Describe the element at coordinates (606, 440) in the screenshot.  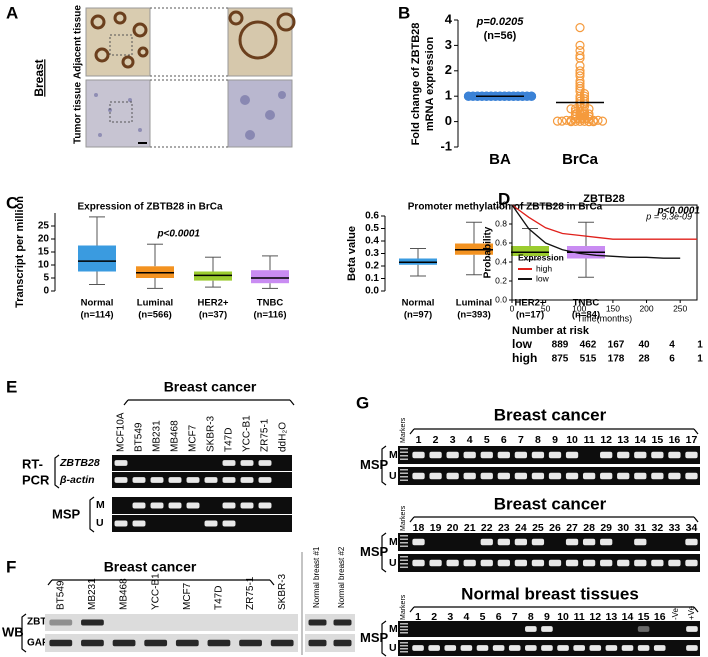
I see `lane-label: 12` at that location.